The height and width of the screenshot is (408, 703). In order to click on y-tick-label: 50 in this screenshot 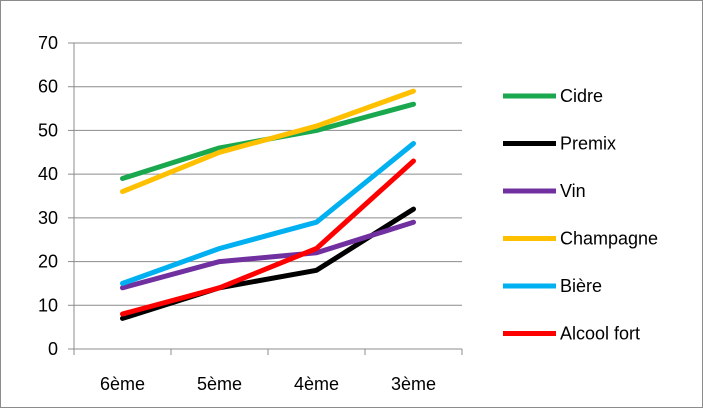, I will do `click(48, 130)`.